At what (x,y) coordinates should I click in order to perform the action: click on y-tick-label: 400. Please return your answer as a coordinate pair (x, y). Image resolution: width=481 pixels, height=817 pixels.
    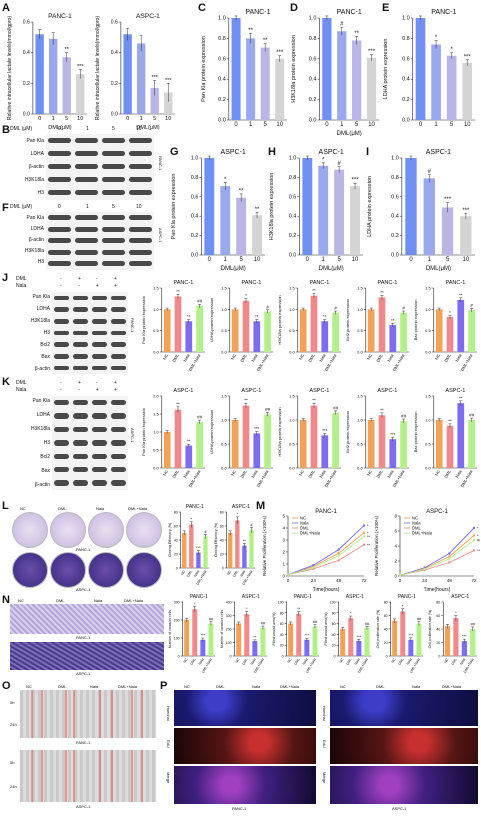
    Looking at the image, I should click on (229, 603).